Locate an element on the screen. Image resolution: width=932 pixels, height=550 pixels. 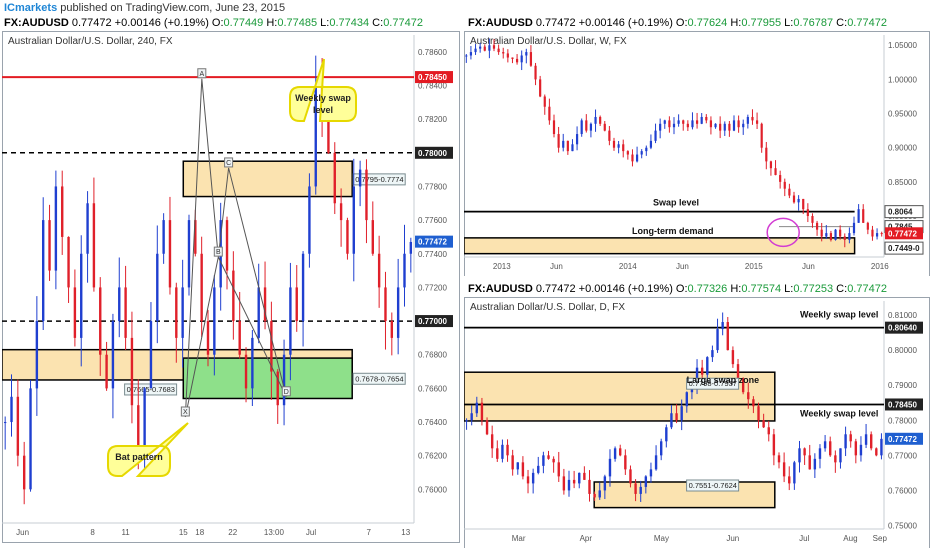
x-tick-label: Jul is located at coordinates (311, 532).